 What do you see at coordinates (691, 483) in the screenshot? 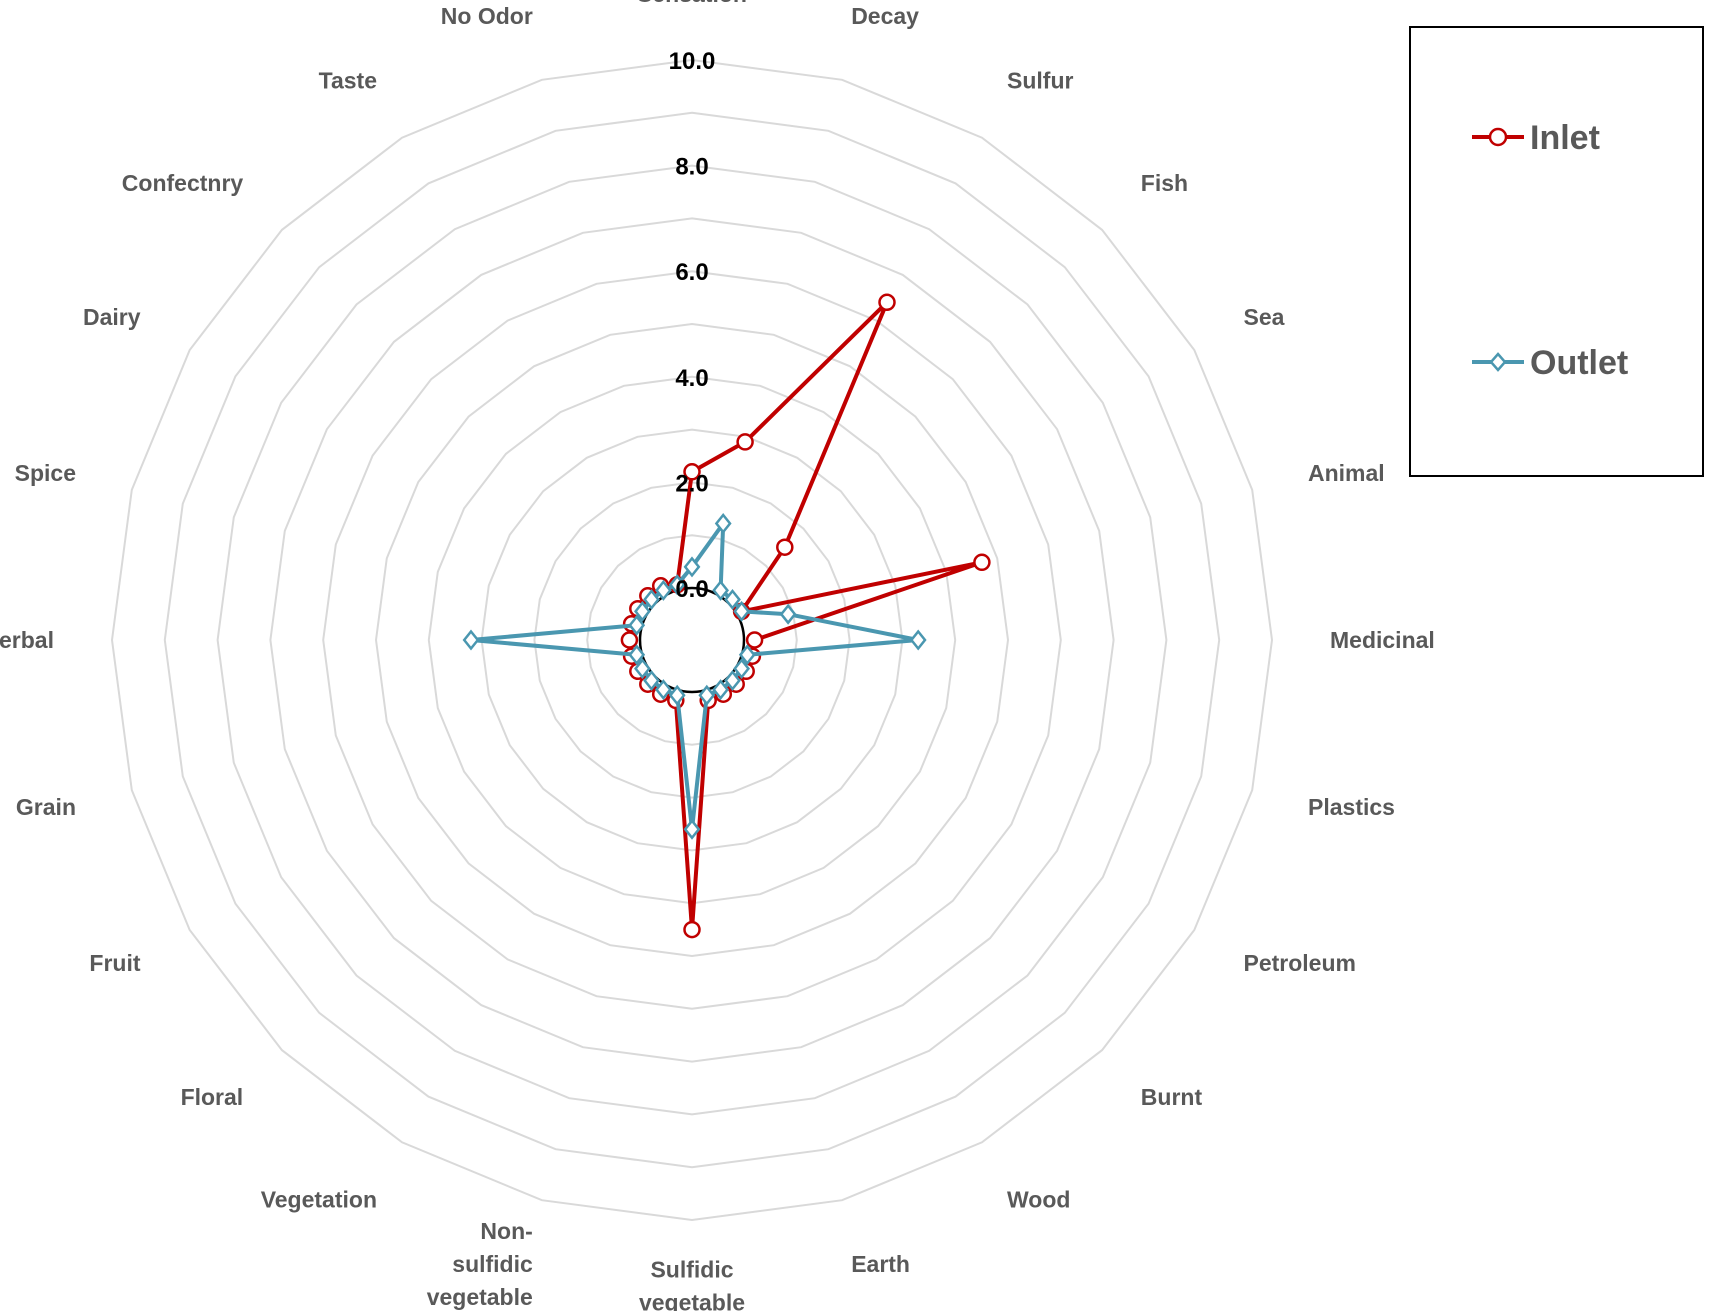
I see `tick-label-2-0: 2.0` at bounding box center [691, 483].